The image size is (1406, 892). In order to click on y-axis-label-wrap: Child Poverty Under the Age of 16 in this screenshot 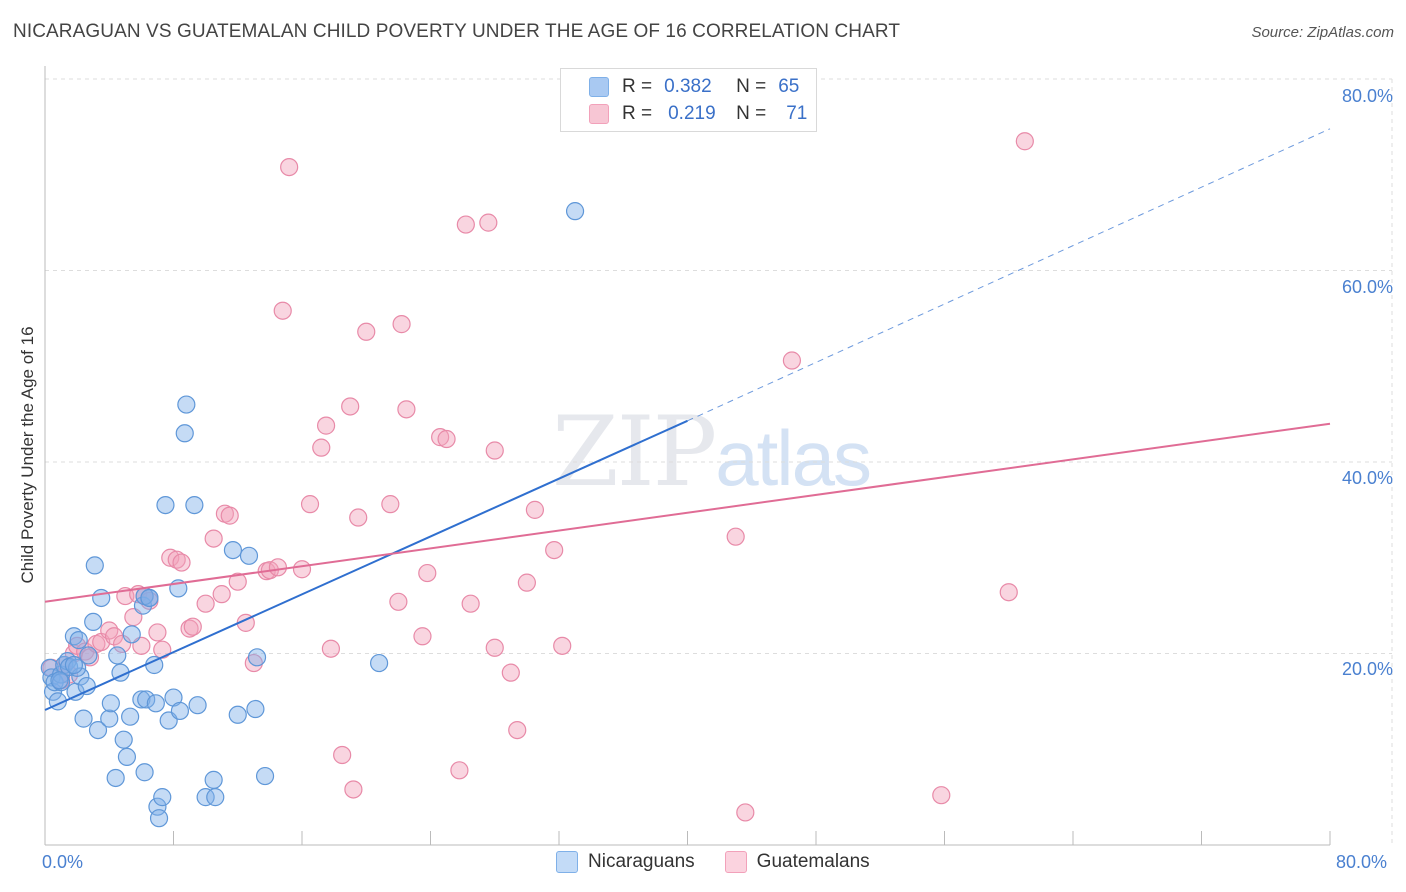, I will do `click(28, 455)`.